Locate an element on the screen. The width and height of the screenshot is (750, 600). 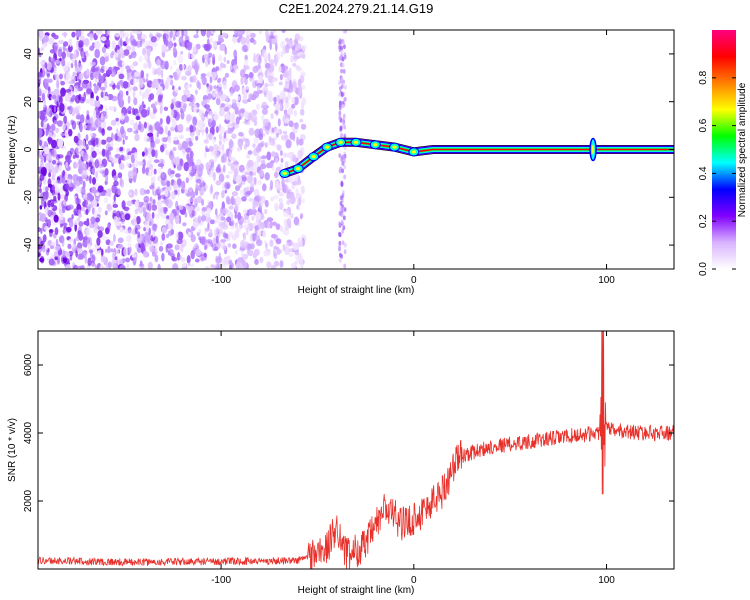
colorbar-tick-label: 0.6 is located at coordinates (703, 125).